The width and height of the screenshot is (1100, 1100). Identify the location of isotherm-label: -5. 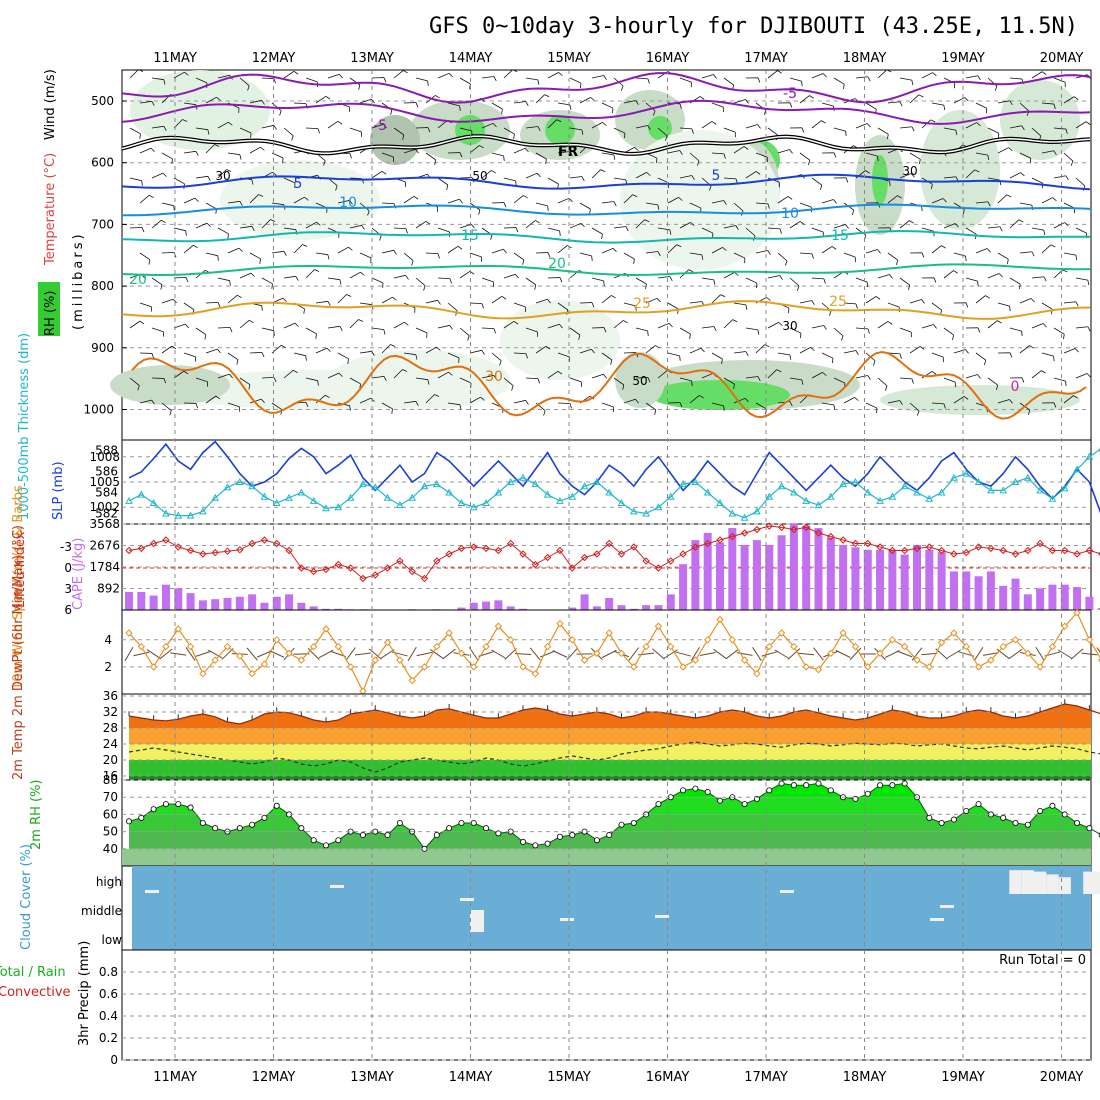
(380, 126).